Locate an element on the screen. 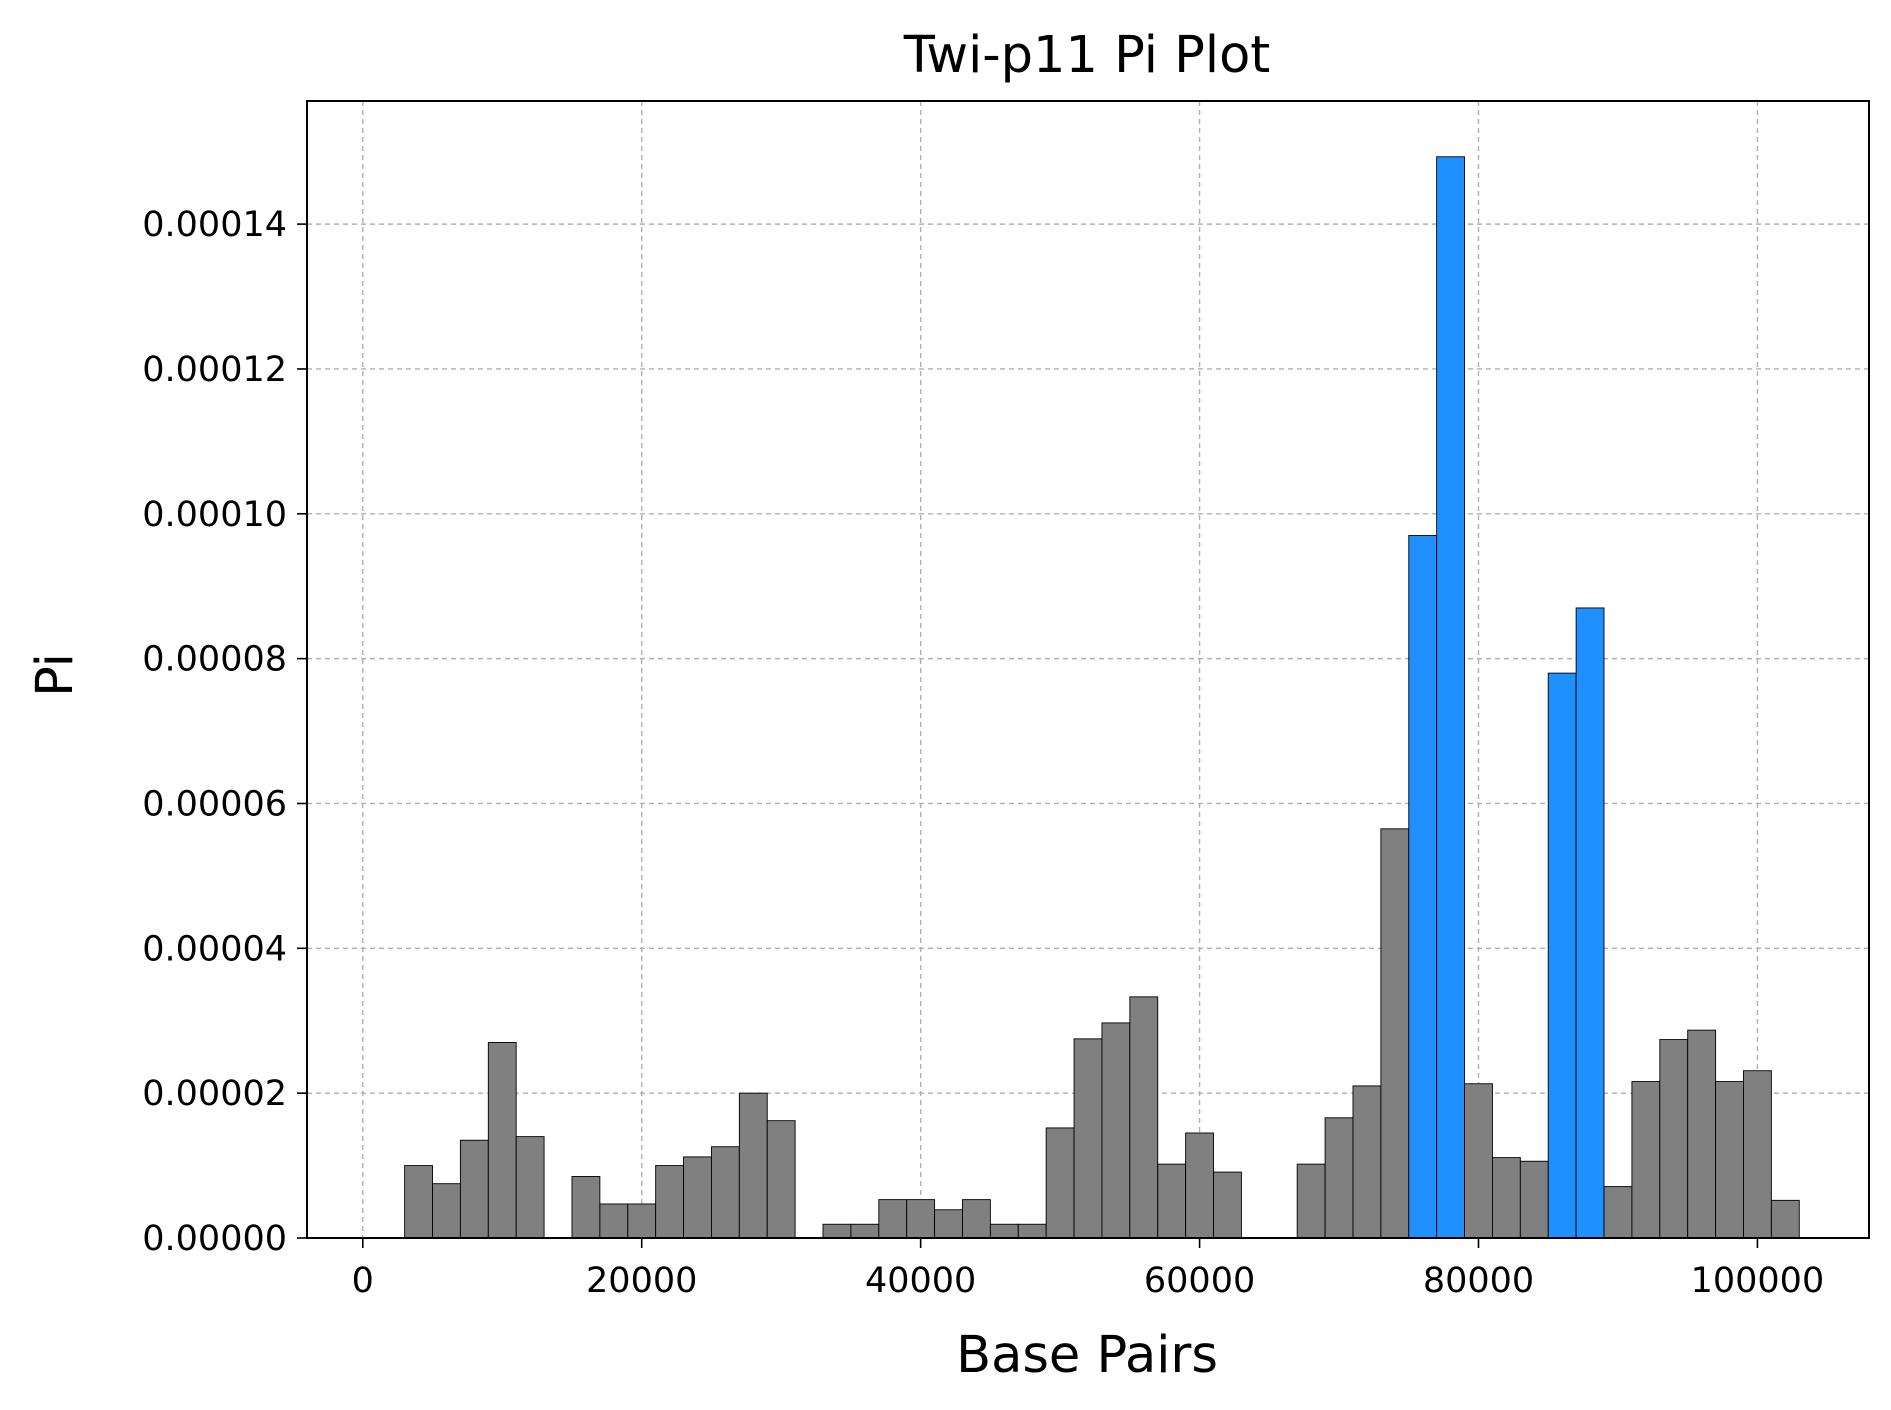  y-tick-label: 0.00008 is located at coordinates (214, 660).